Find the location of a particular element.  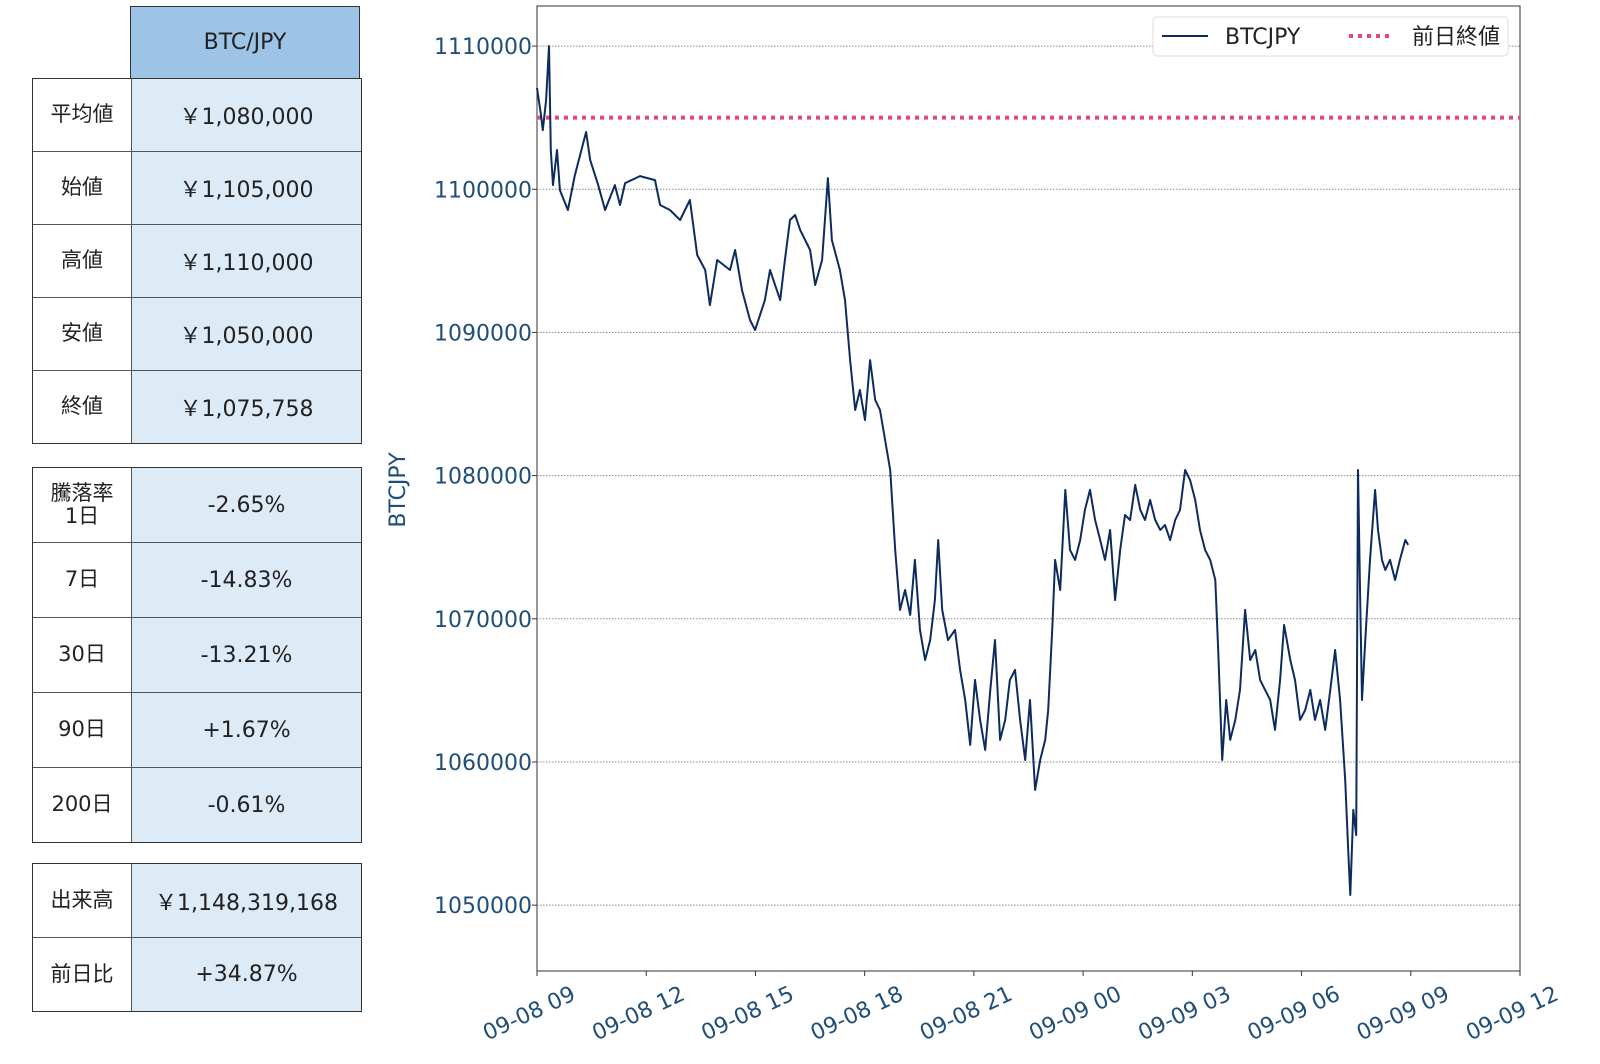

row-label: 7日 is located at coordinates (82, 580).